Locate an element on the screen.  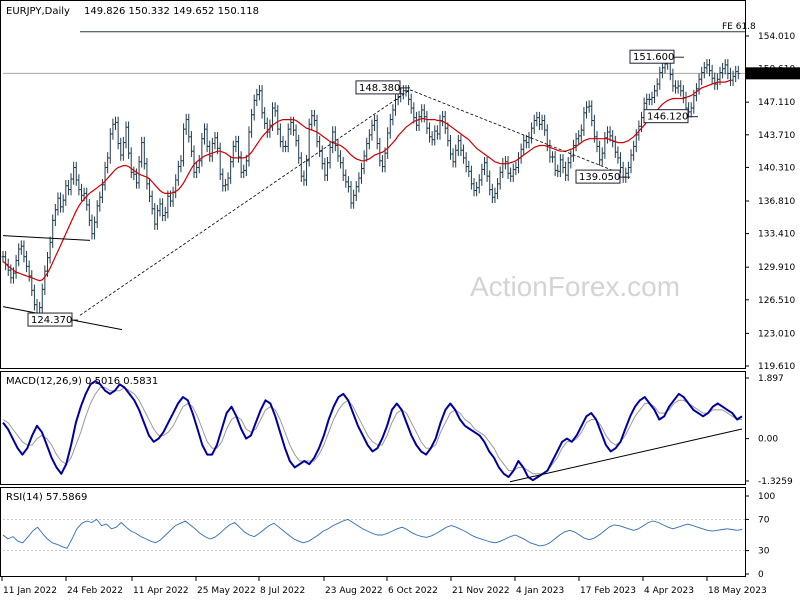
y-tick-label: 133.410 is located at coordinates (776, 235).